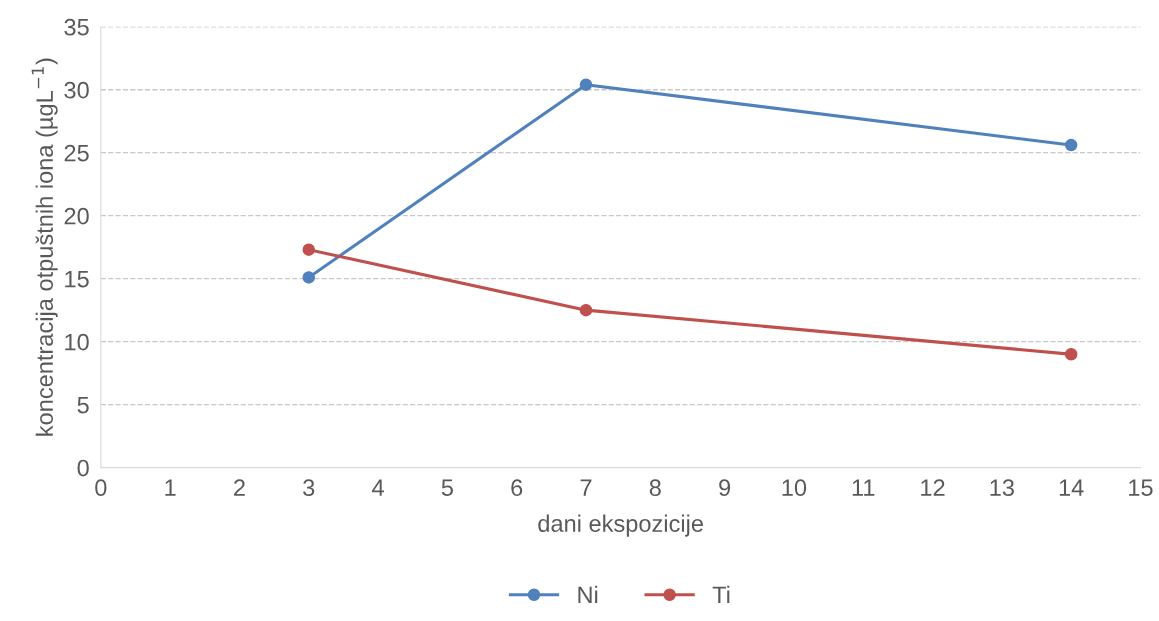 The width and height of the screenshot is (1159, 621). What do you see at coordinates (76, 153) in the screenshot?
I see `y-tick-label: 25` at bounding box center [76, 153].